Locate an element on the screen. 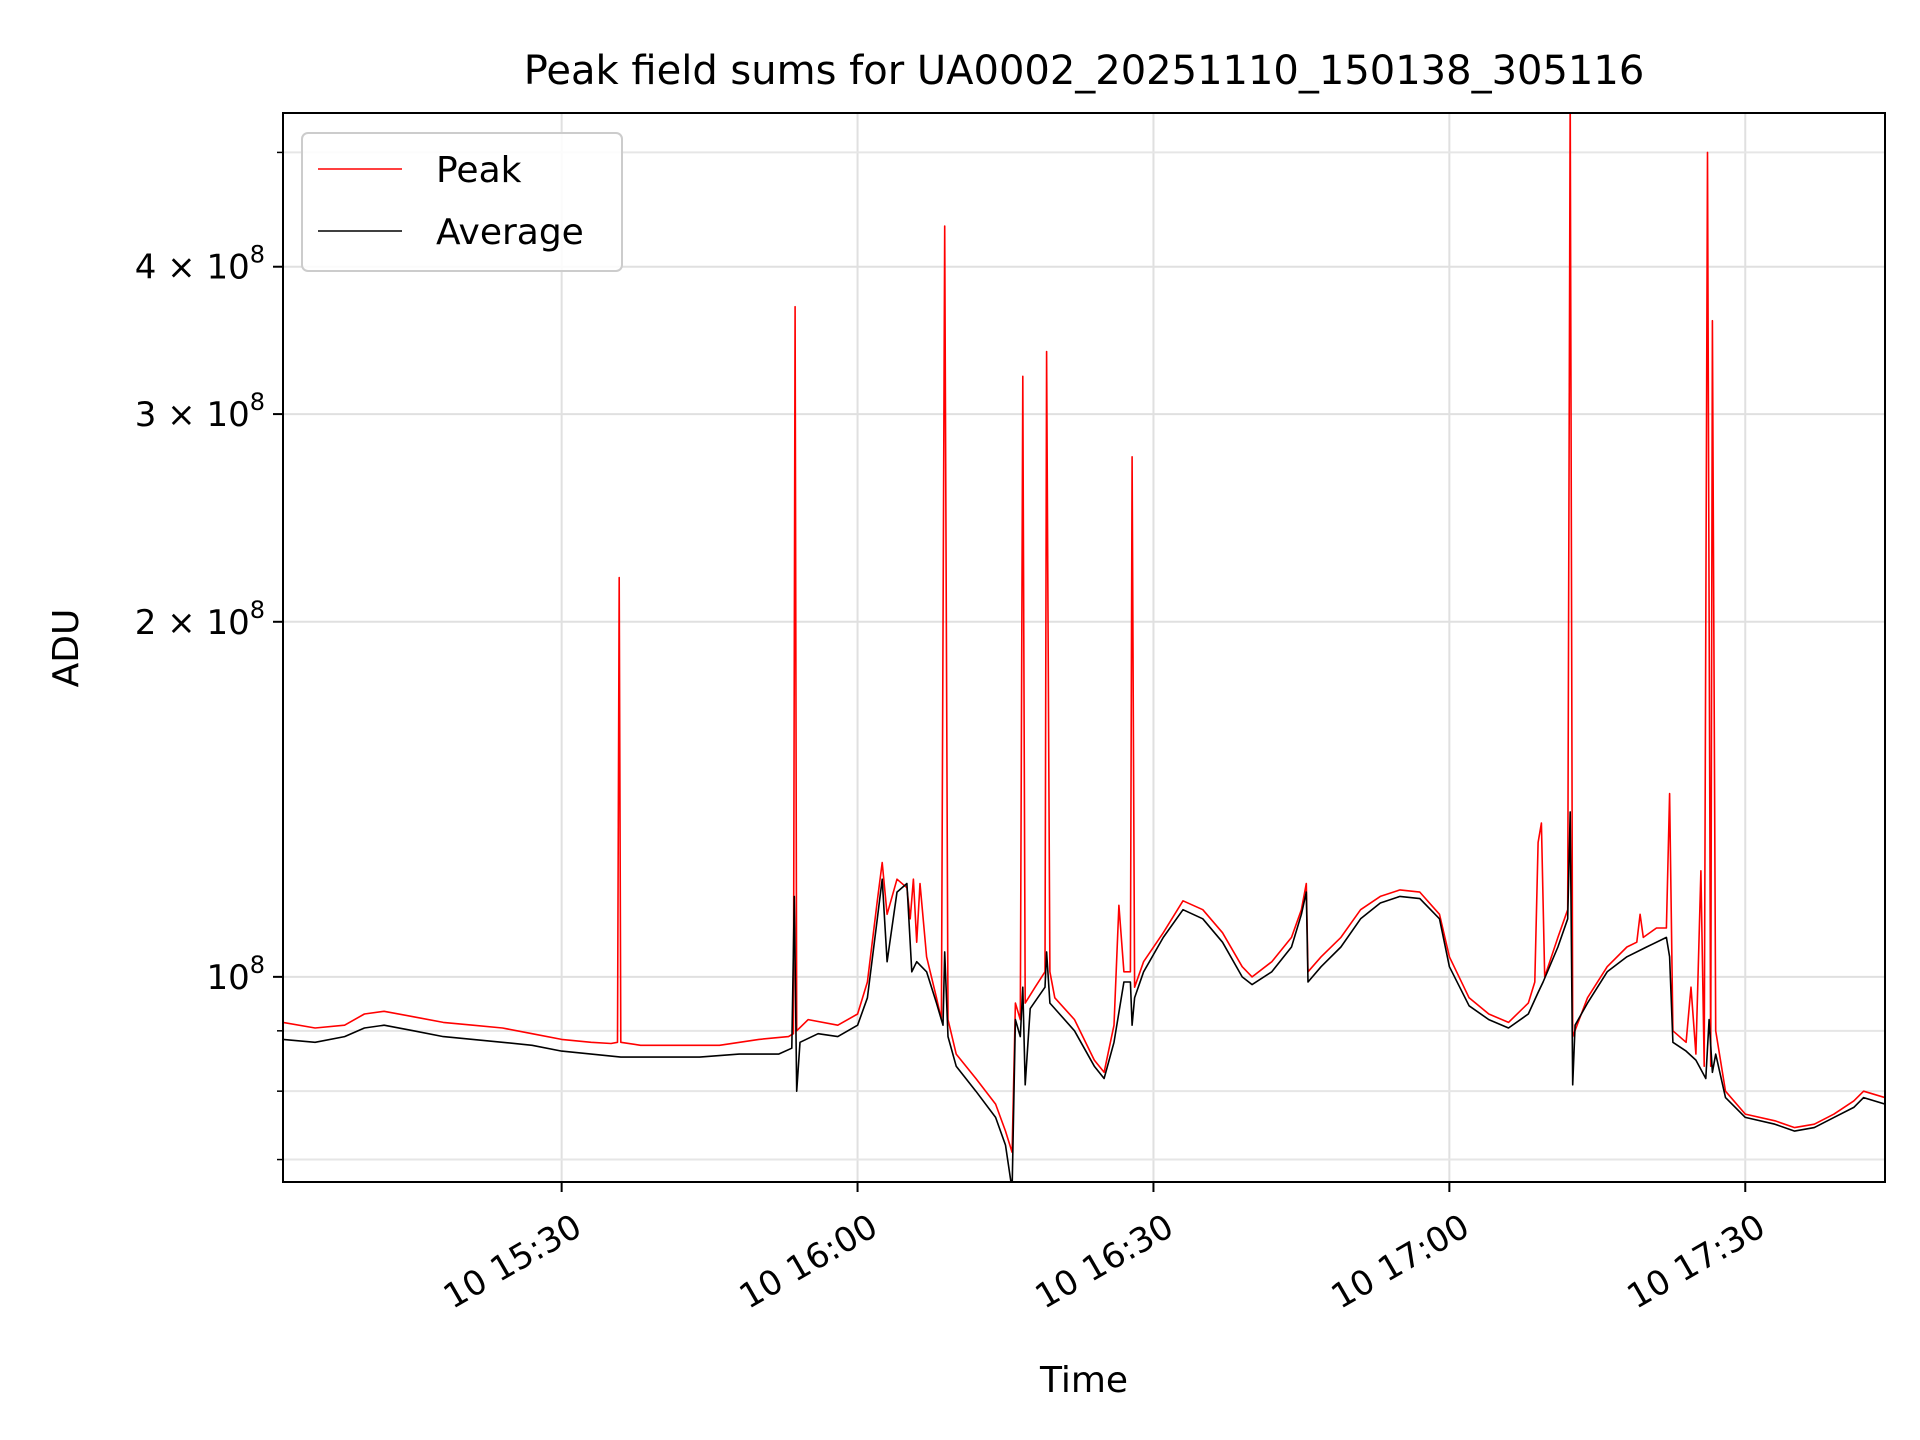 The width and height of the screenshot is (1920, 1440). y-tick-label: 4 × 108 is located at coordinates (200, 264).